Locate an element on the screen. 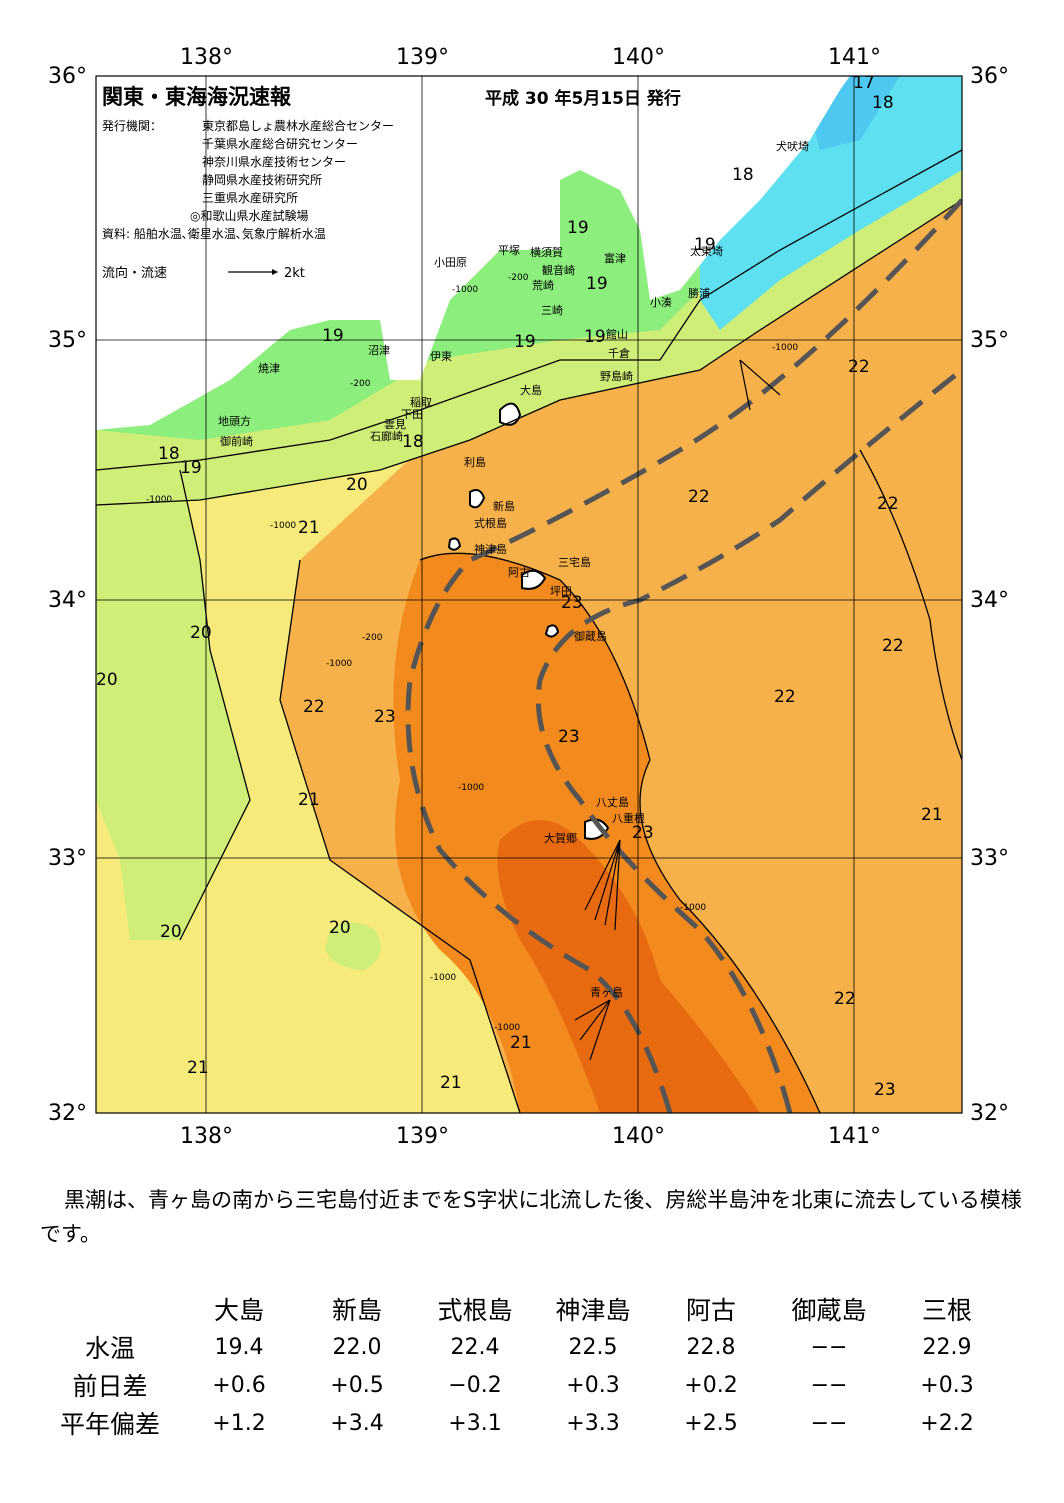  place-label: 青ヶ島 is located at coordinates (606, 992).